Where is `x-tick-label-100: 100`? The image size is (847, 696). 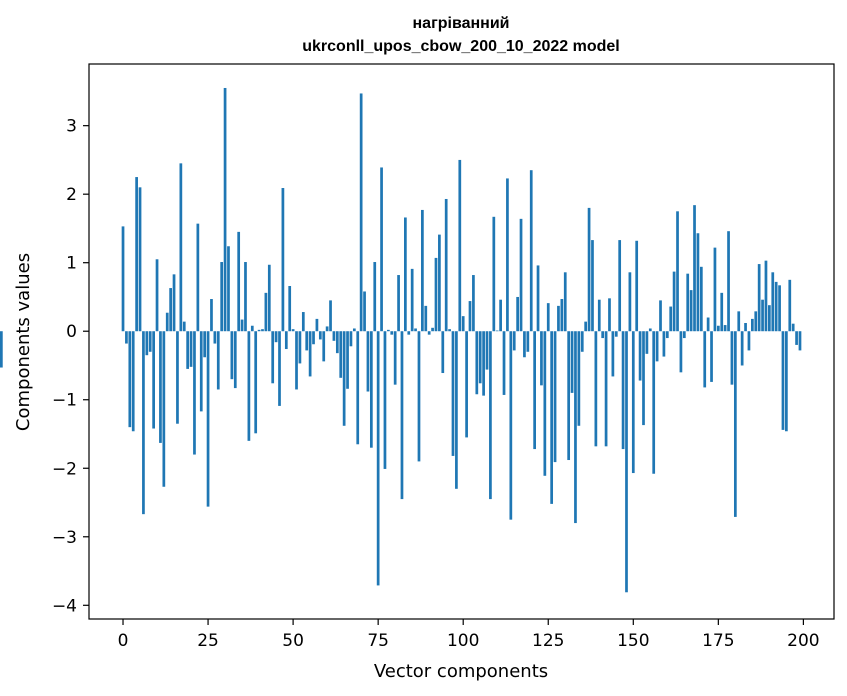 x-tick-label-100: 100 is located at coordinates (463, 641).